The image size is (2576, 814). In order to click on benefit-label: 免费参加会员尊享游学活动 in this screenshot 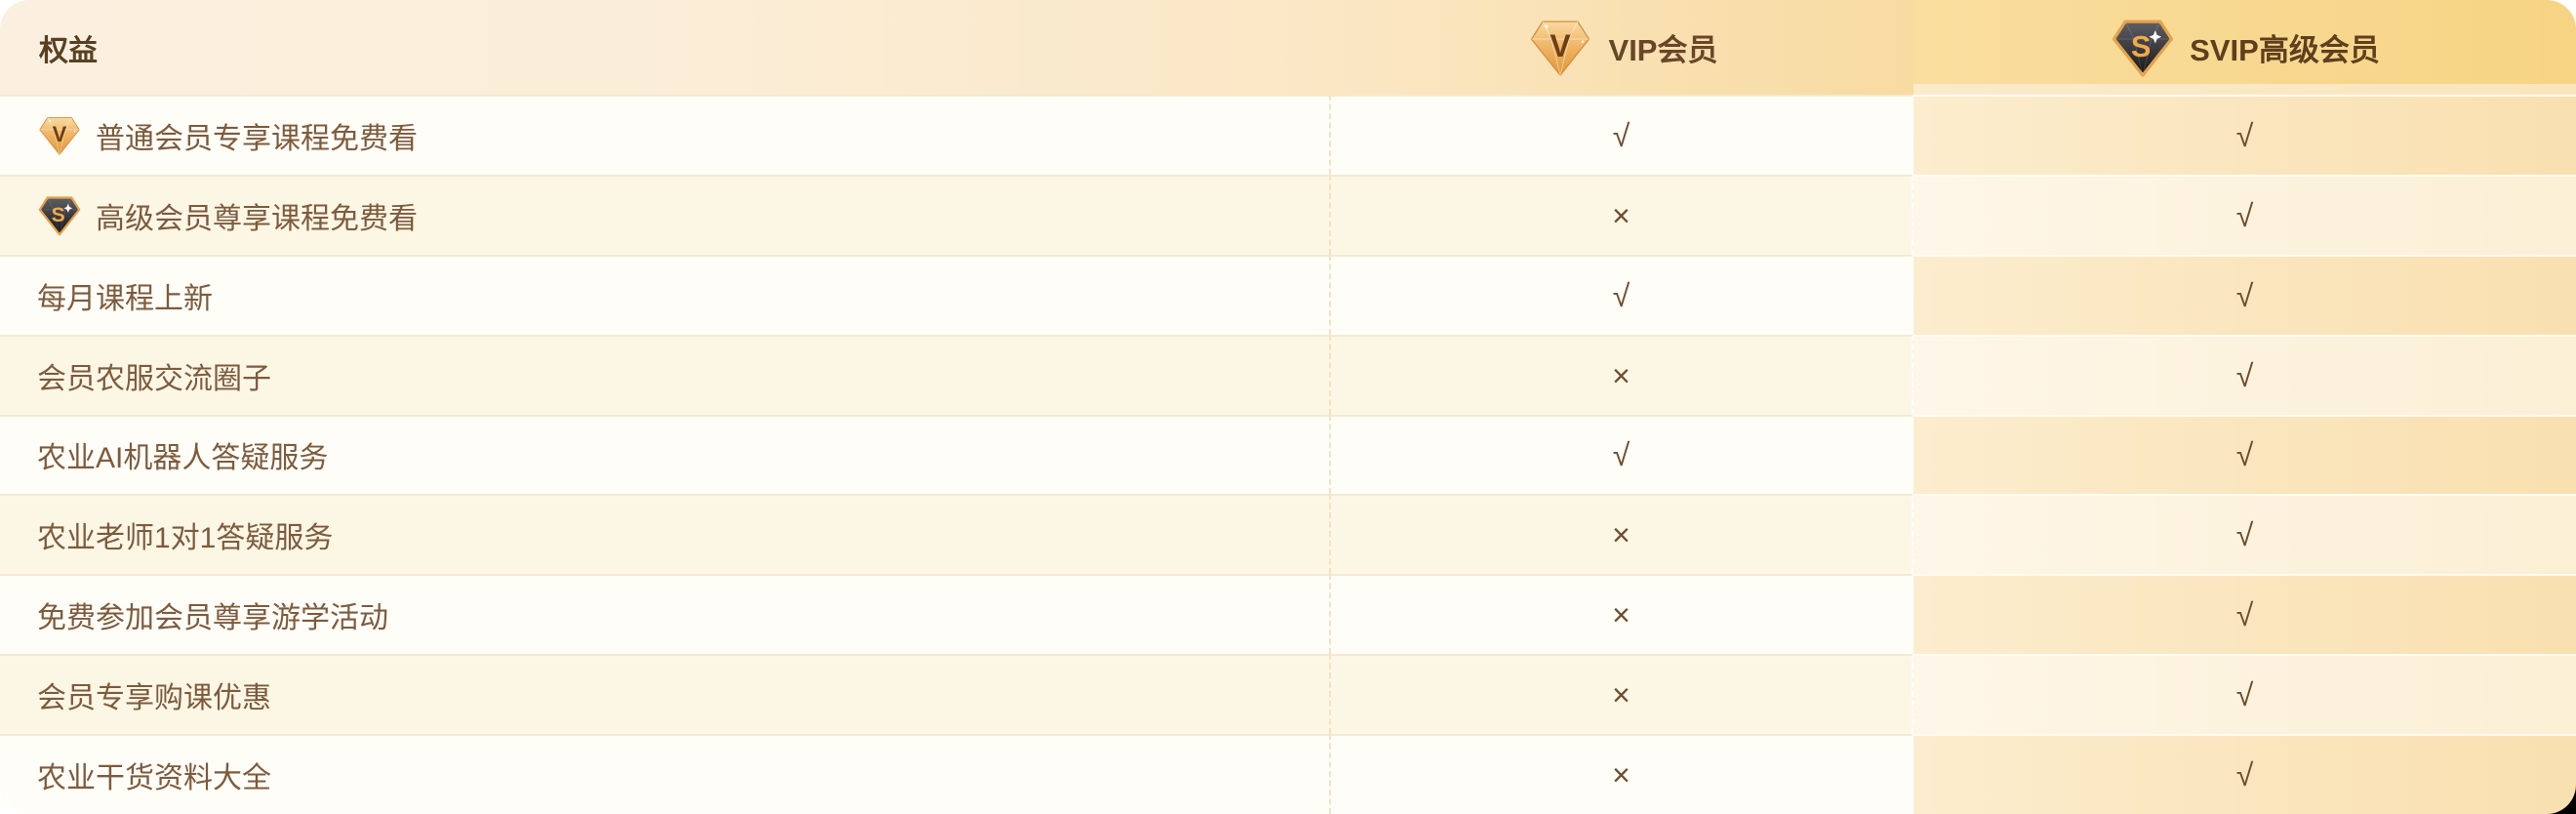, I will do `click(212, 618)`.